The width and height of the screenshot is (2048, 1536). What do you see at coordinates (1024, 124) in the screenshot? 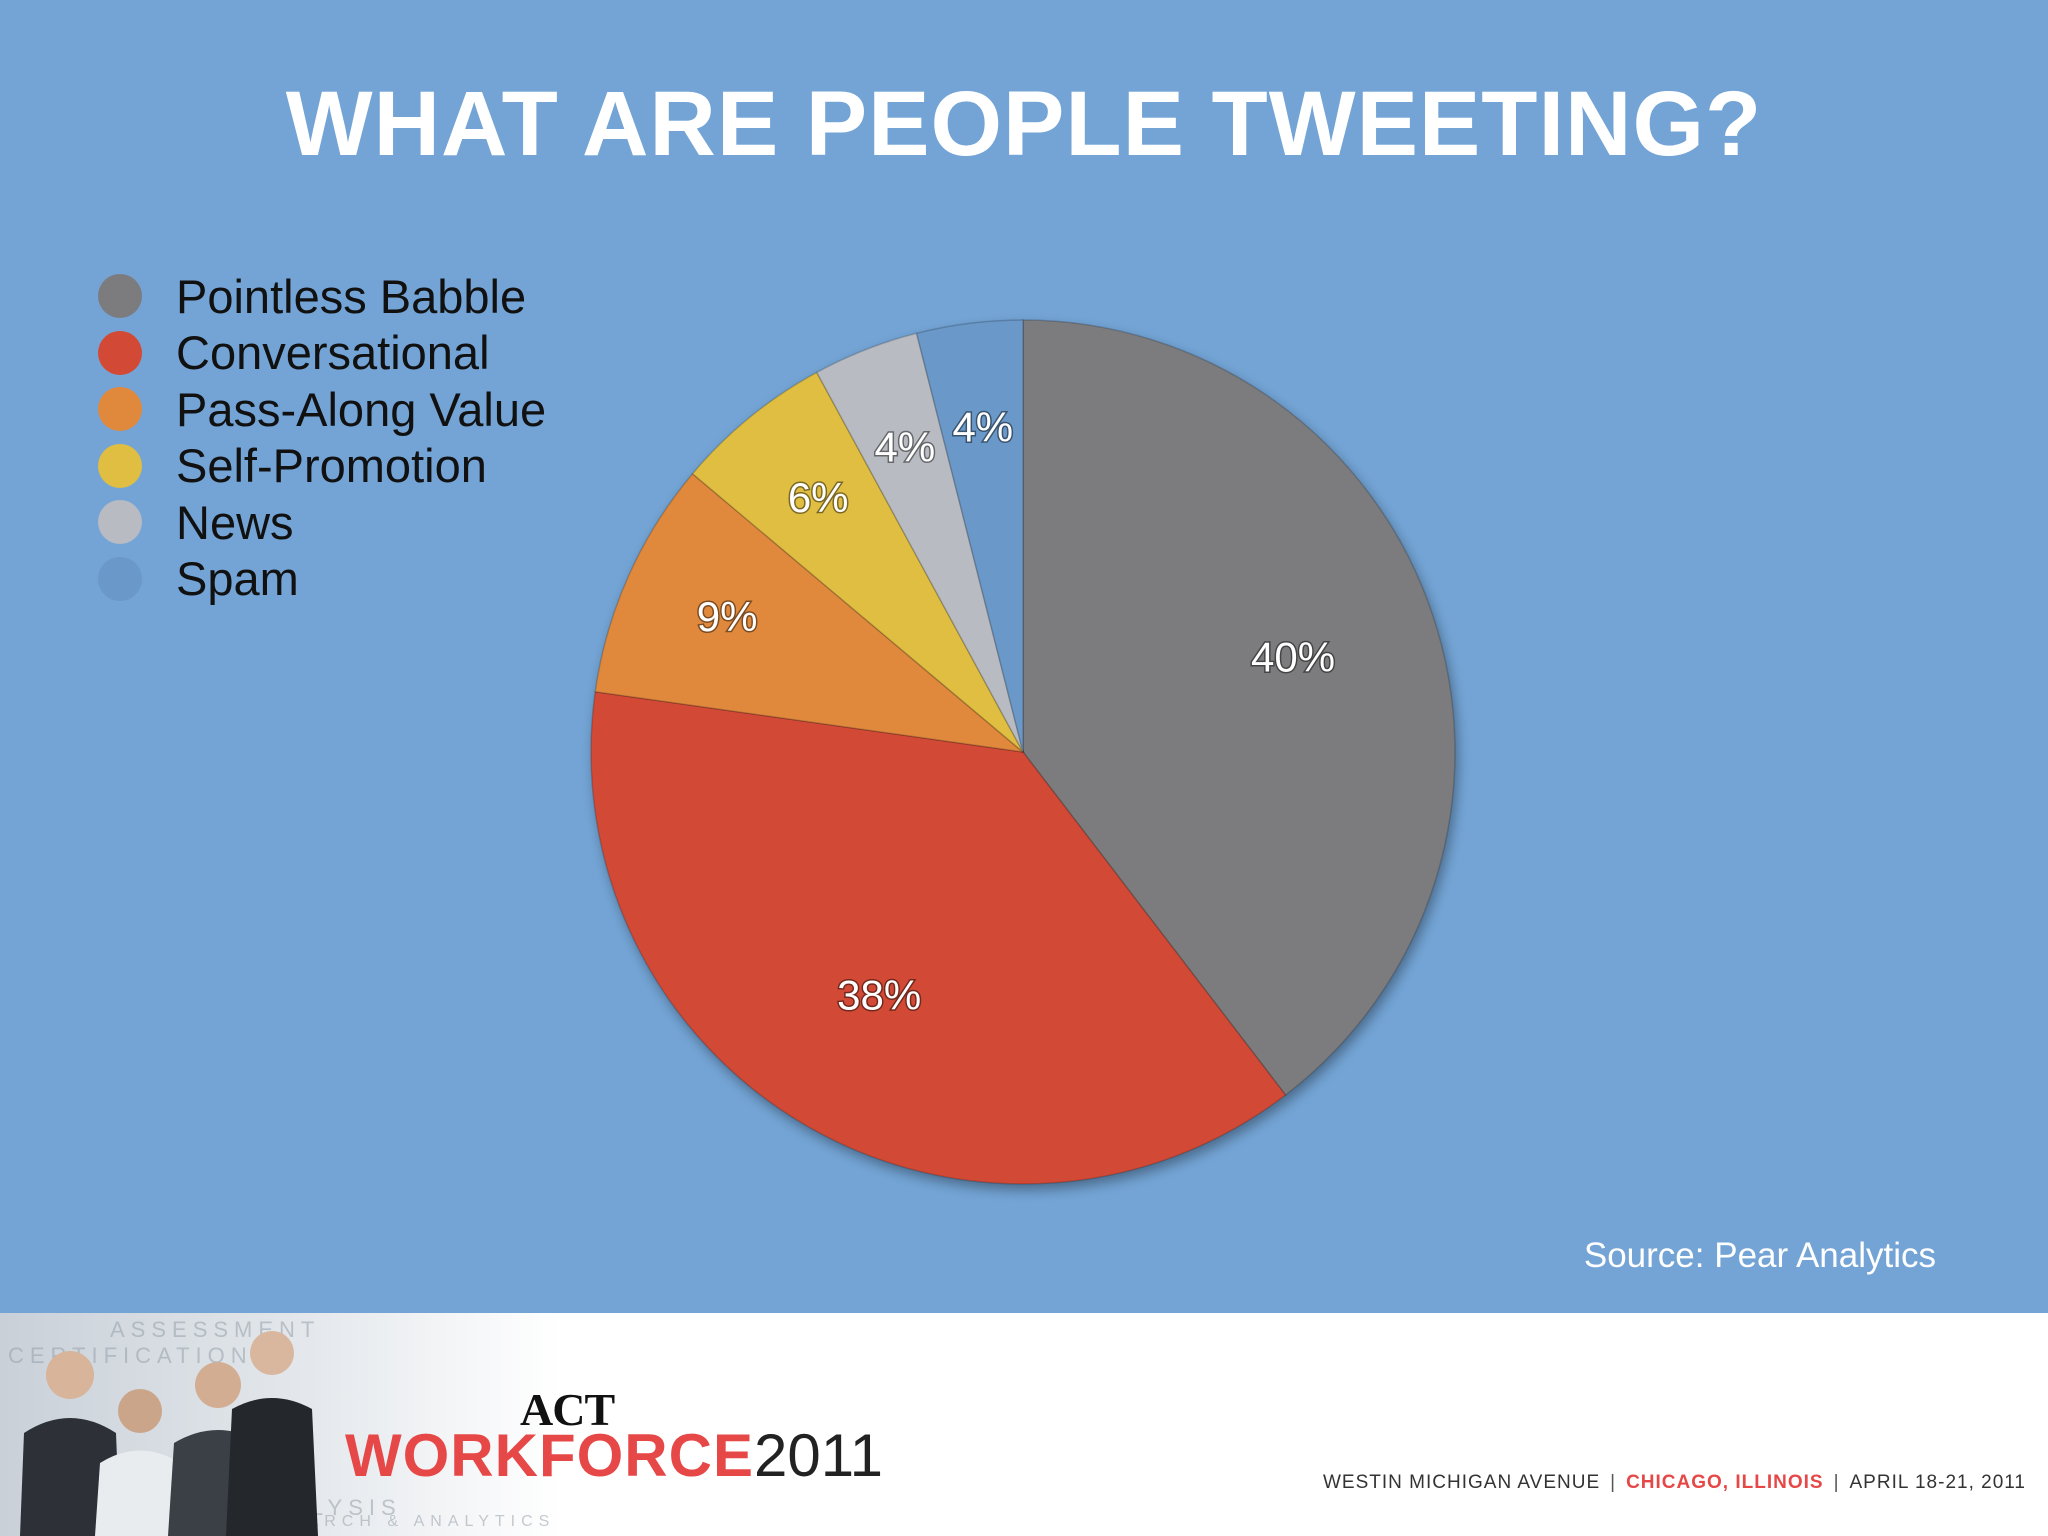
I see `slide-title: WHAT ARE PEOPLE TWEETING?` at bounding box center [1024, 124].